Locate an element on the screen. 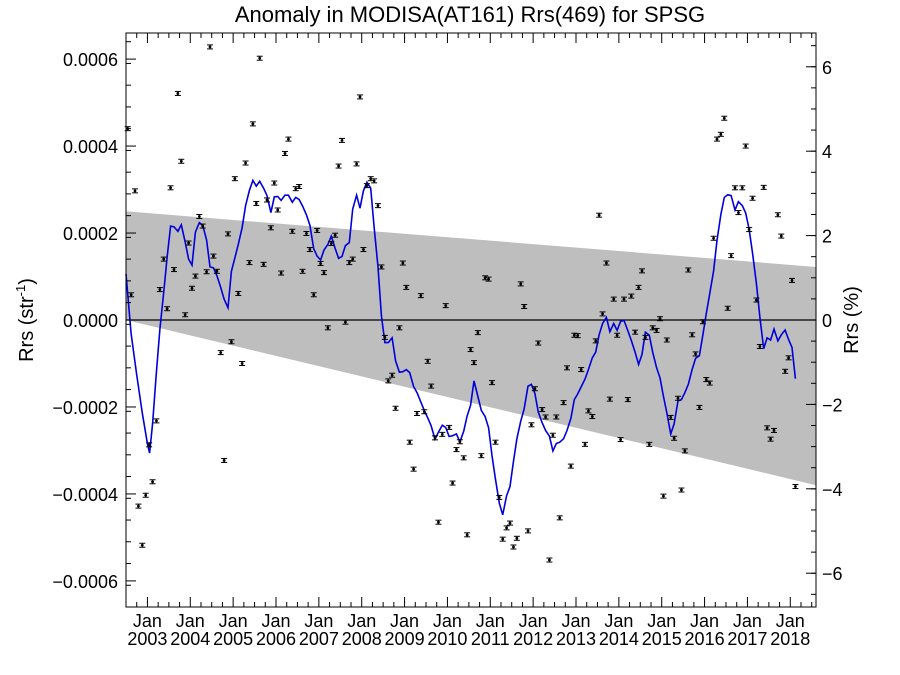 The height and width of the screenshot is (675, 900). x-tick-year-label: 2010 is located at coordinates (447, 639).